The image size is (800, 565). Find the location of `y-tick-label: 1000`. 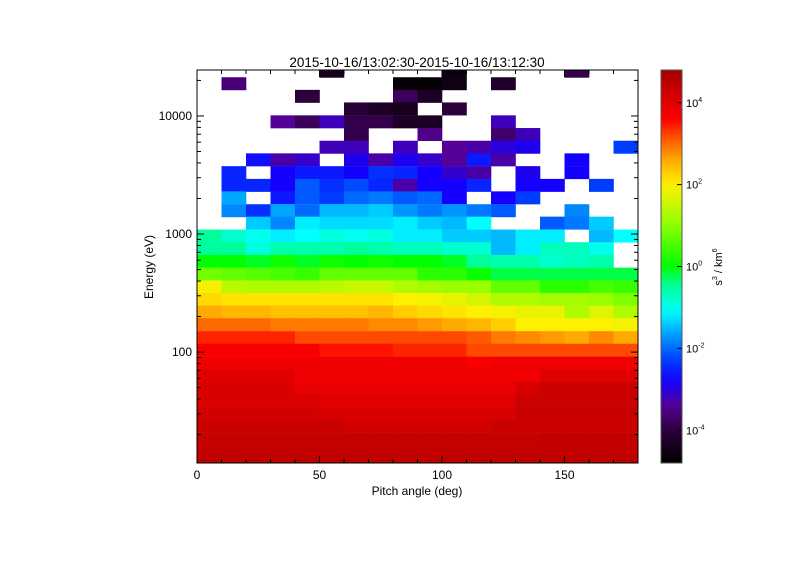

y-tick-label: 1000 is located at coordinates (178, 234).